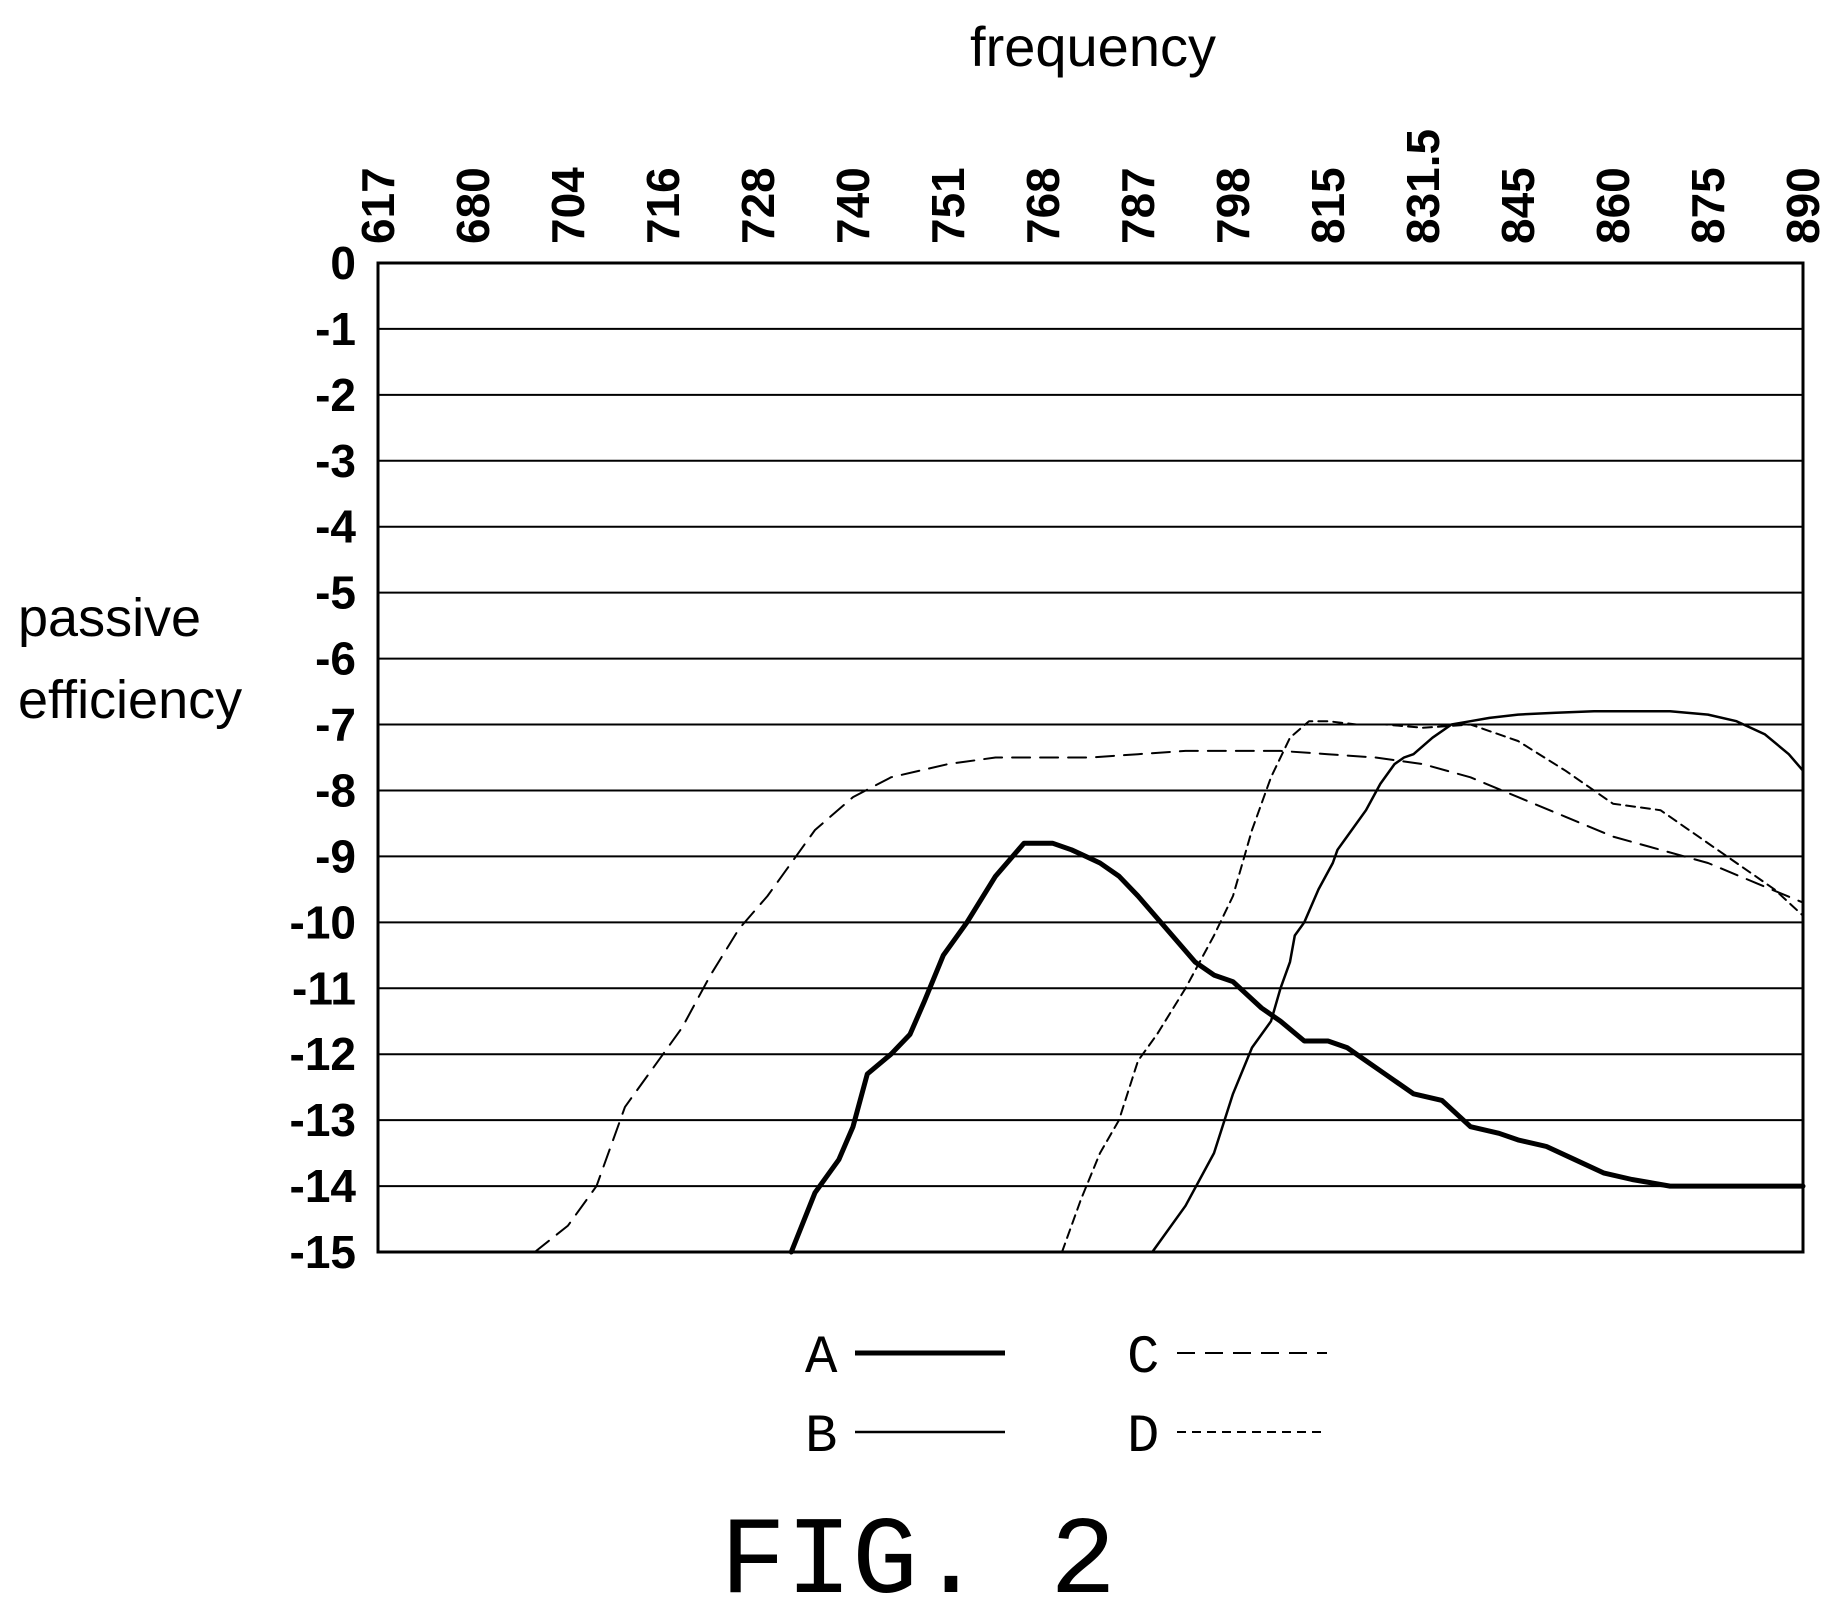  Describe the element at coordinates (1138, 205) in the screenshot. I see `x-tick-label: 787` at that location.